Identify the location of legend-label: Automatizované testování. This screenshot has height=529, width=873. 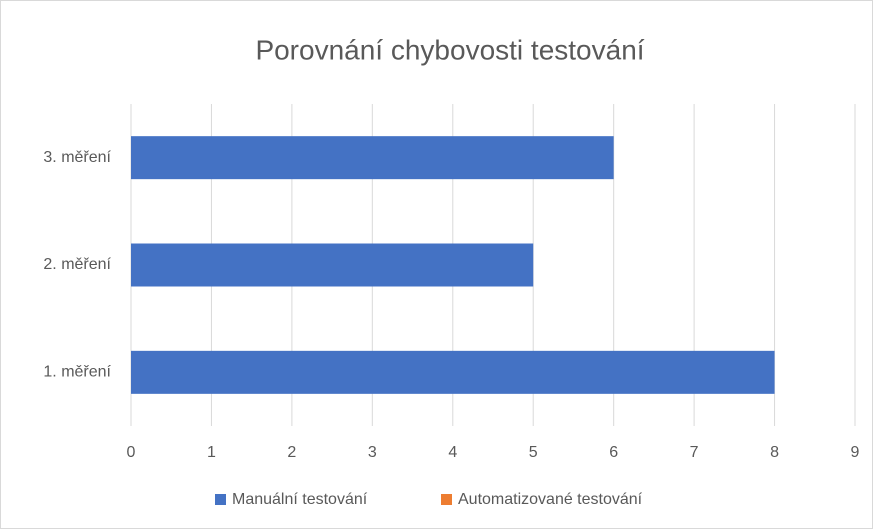
(550, 499).